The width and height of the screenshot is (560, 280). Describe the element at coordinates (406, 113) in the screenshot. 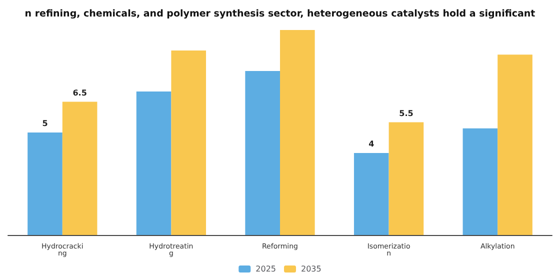

I see `data-label: 5.5` at that location.